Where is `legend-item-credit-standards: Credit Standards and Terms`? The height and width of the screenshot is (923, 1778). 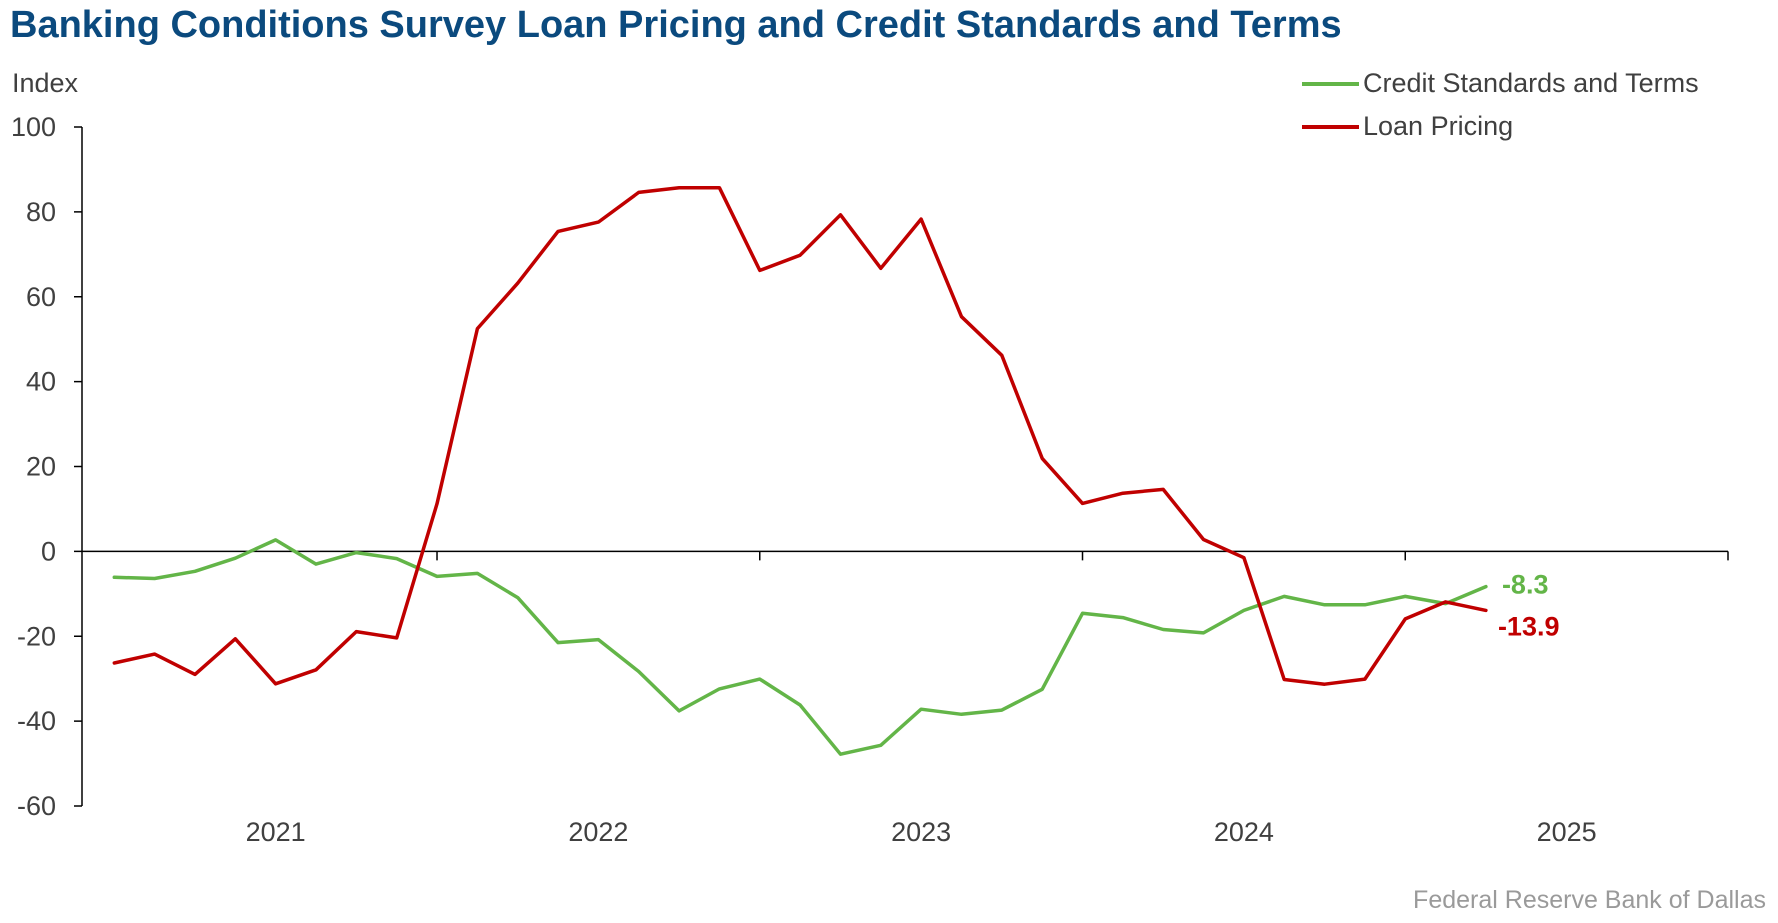 legend-item-credit-standards: Credit Standards and Terms is located at coordinates (1500, 83).